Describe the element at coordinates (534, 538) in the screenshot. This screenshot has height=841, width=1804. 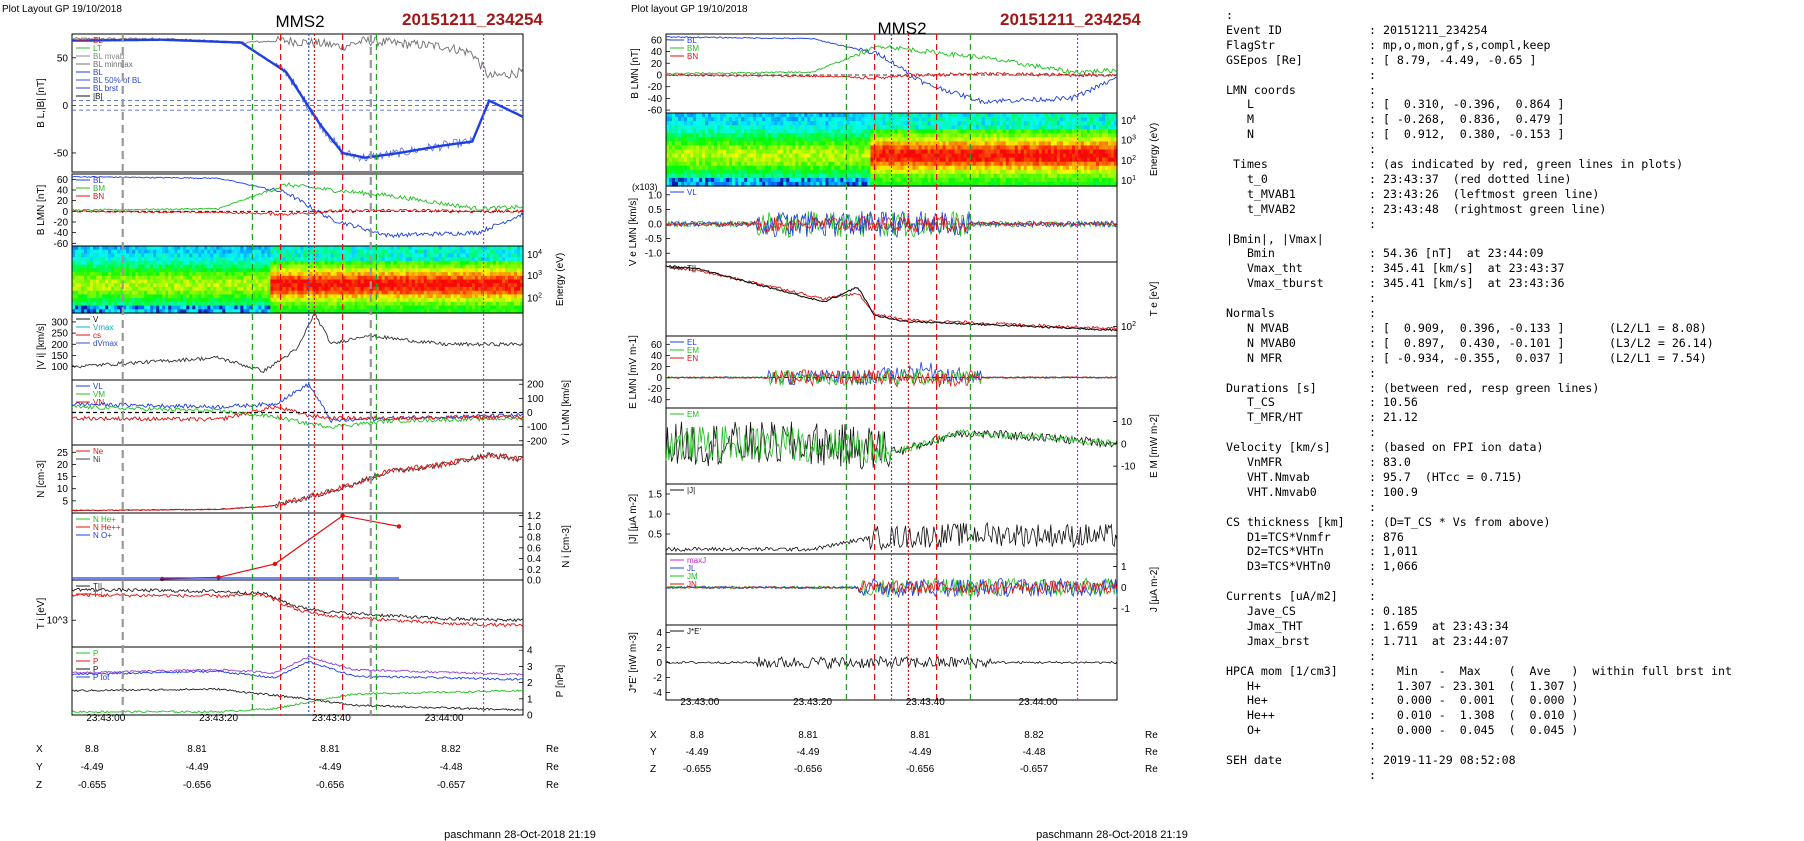
I see `panel-minor-ions-ytick-label: 0.8` at that location.